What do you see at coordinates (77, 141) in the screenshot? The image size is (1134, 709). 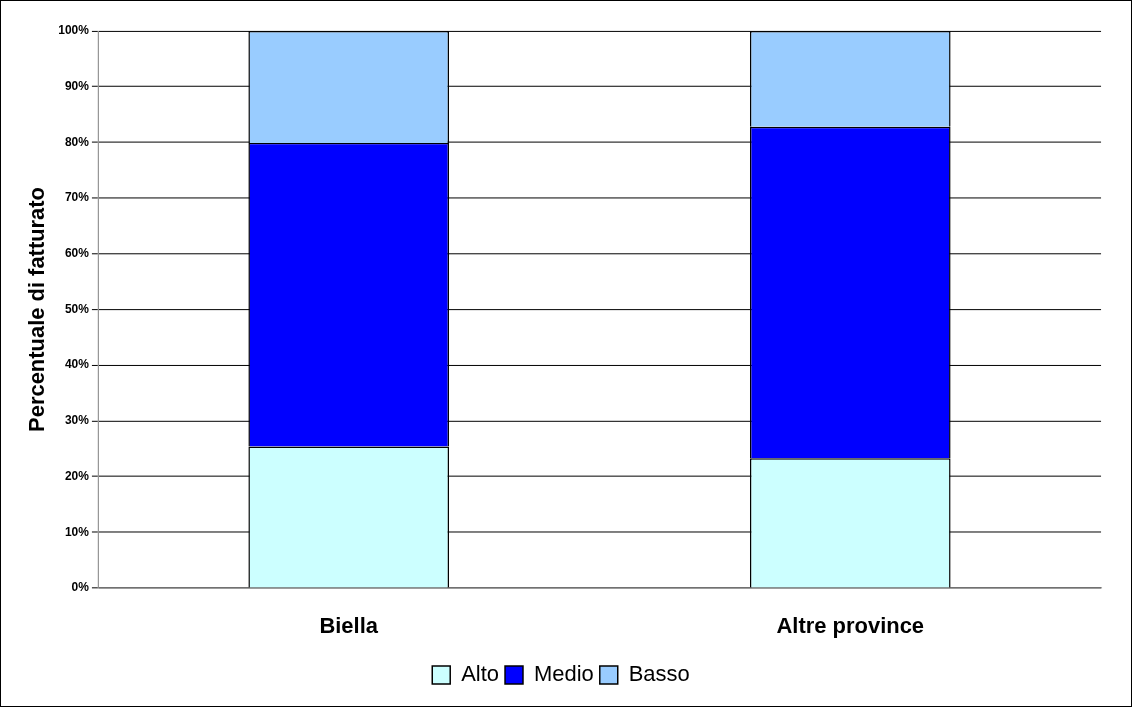 I see `y-tick-label: 80%` at bounding box center [77, 141].